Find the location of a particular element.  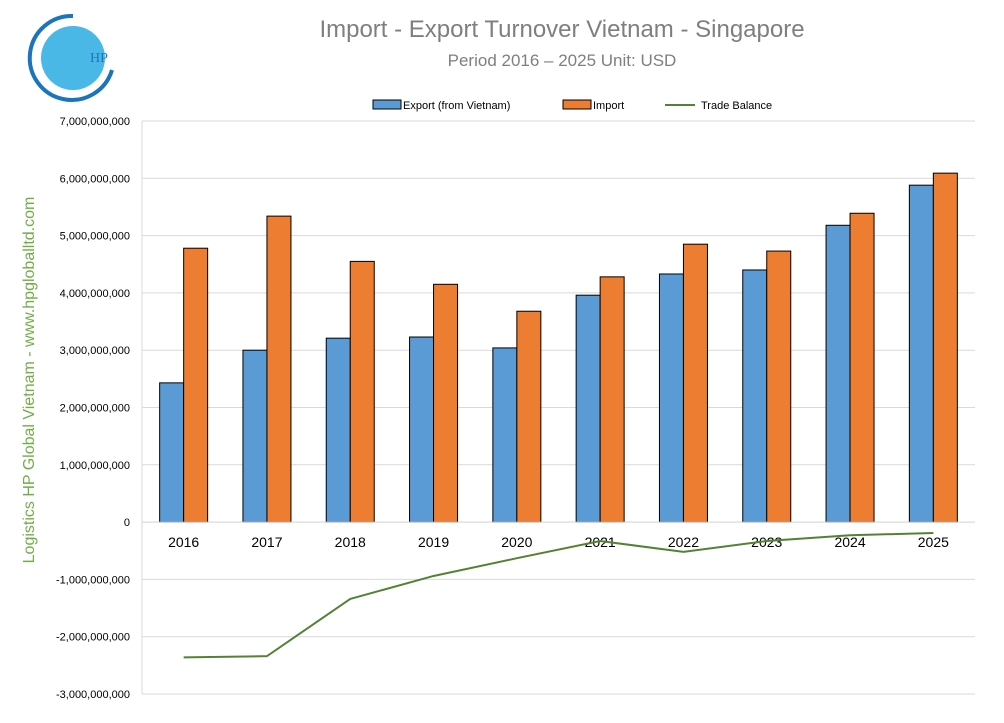

legend-label: Import is located at coordinates (608, 106).